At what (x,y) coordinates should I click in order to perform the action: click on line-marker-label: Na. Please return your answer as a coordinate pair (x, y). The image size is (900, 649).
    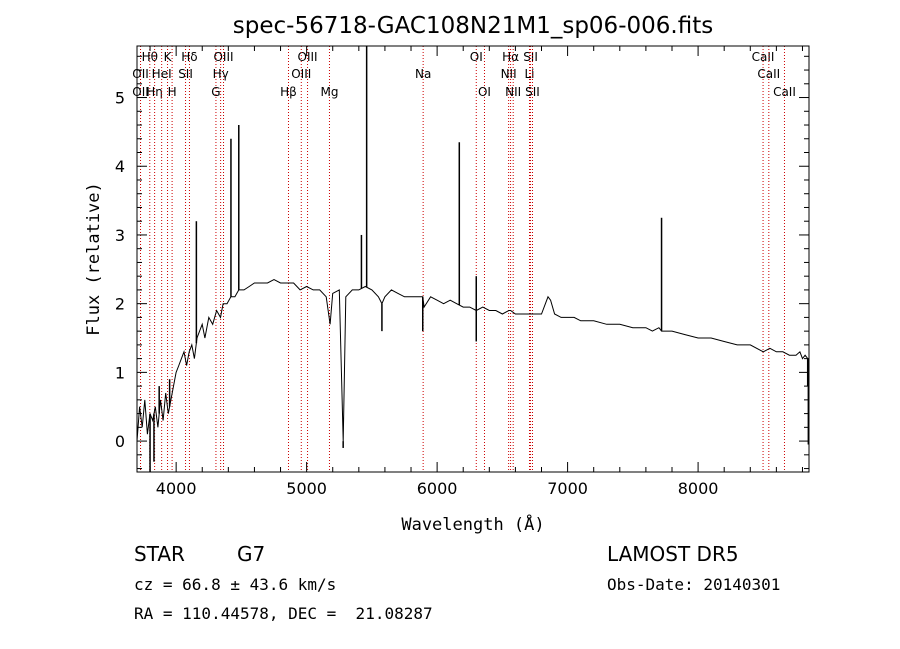
    Looking at the image, I should click on (423, 74).